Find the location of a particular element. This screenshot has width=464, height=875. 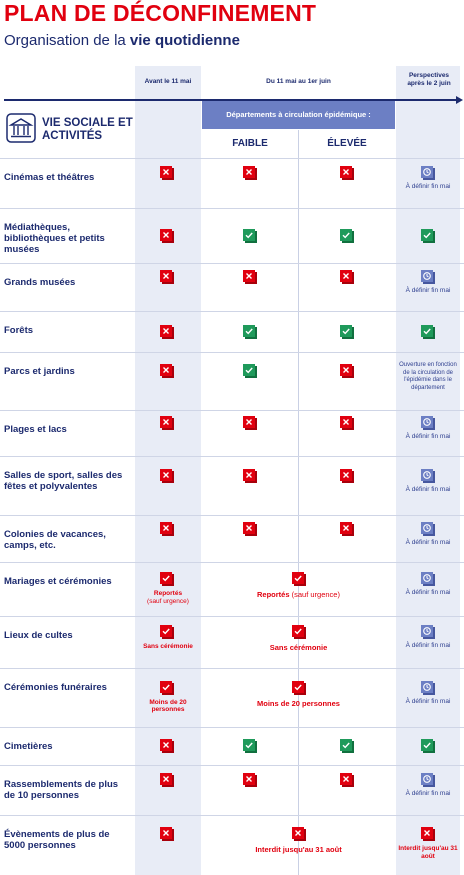

header-elevee: ÉLEVÉE is located at coordinates (347, 143).